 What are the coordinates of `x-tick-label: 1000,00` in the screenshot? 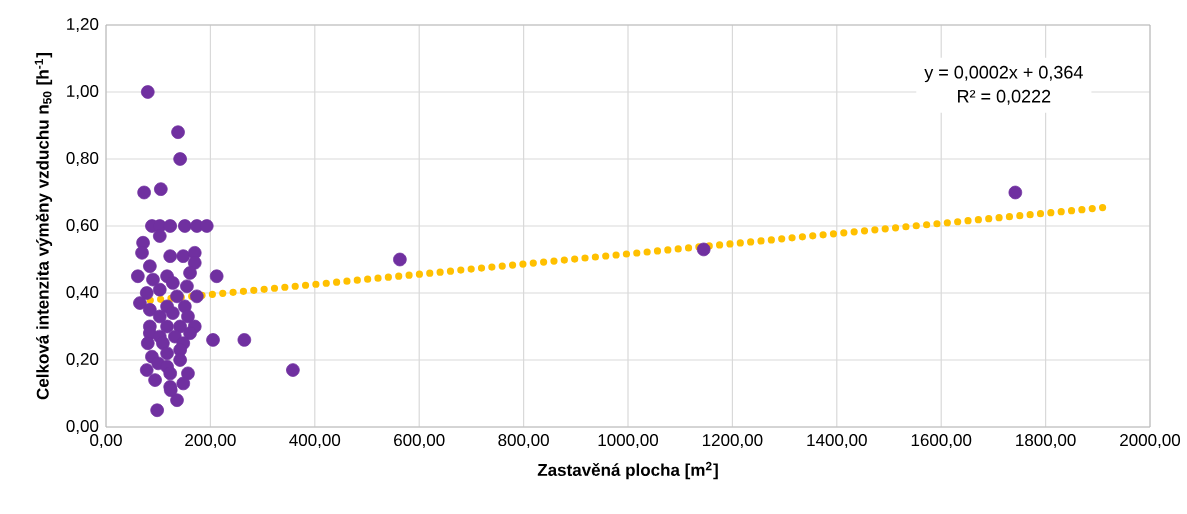 It's located at (628, 441).